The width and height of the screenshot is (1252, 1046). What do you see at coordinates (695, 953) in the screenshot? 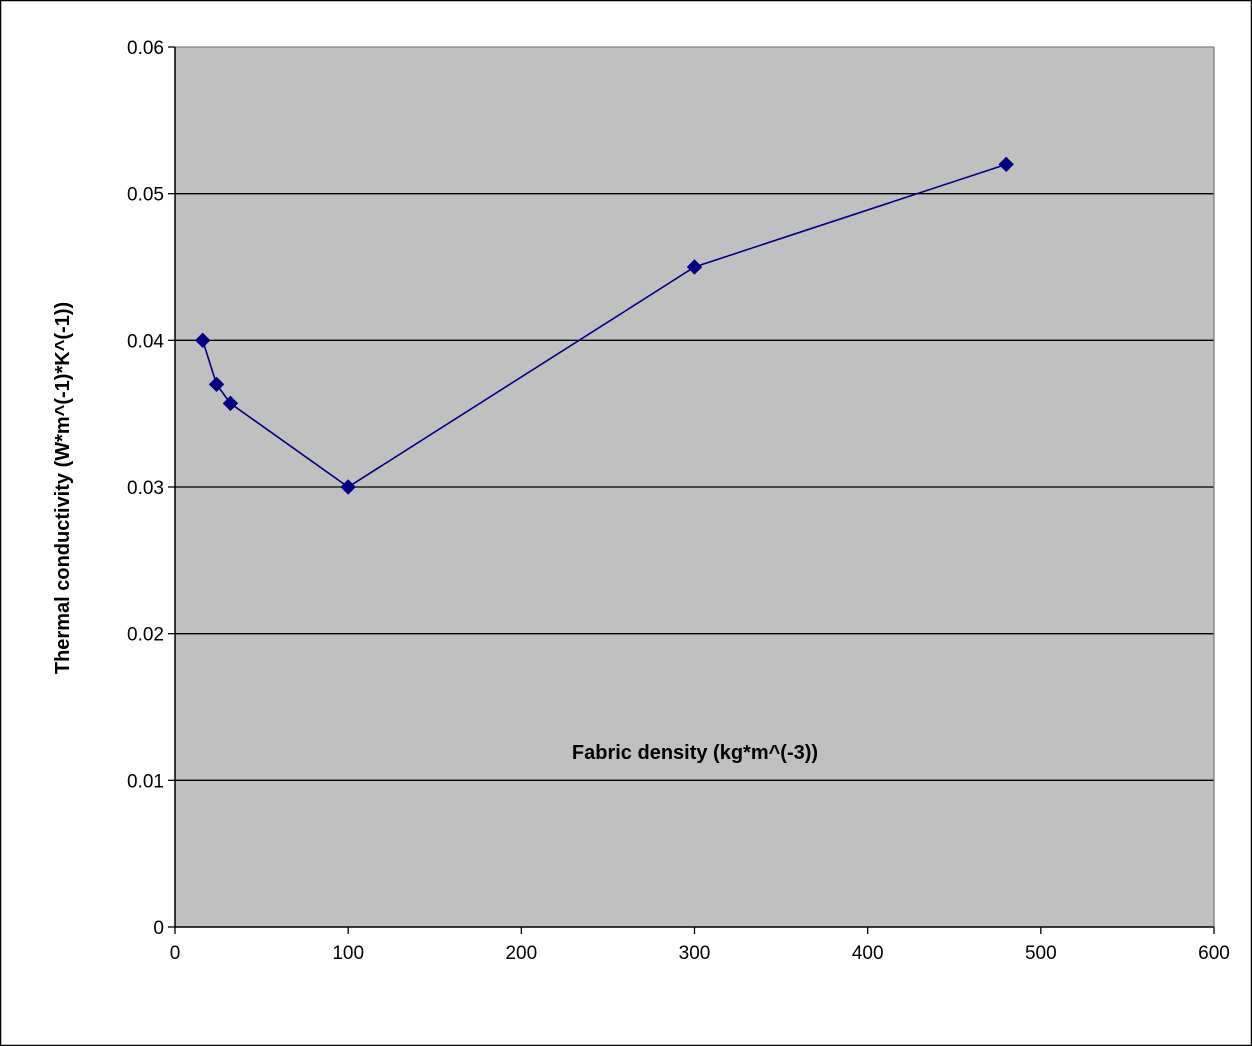
I see `x-tick-label: 300` at bounding box center [695, 953].